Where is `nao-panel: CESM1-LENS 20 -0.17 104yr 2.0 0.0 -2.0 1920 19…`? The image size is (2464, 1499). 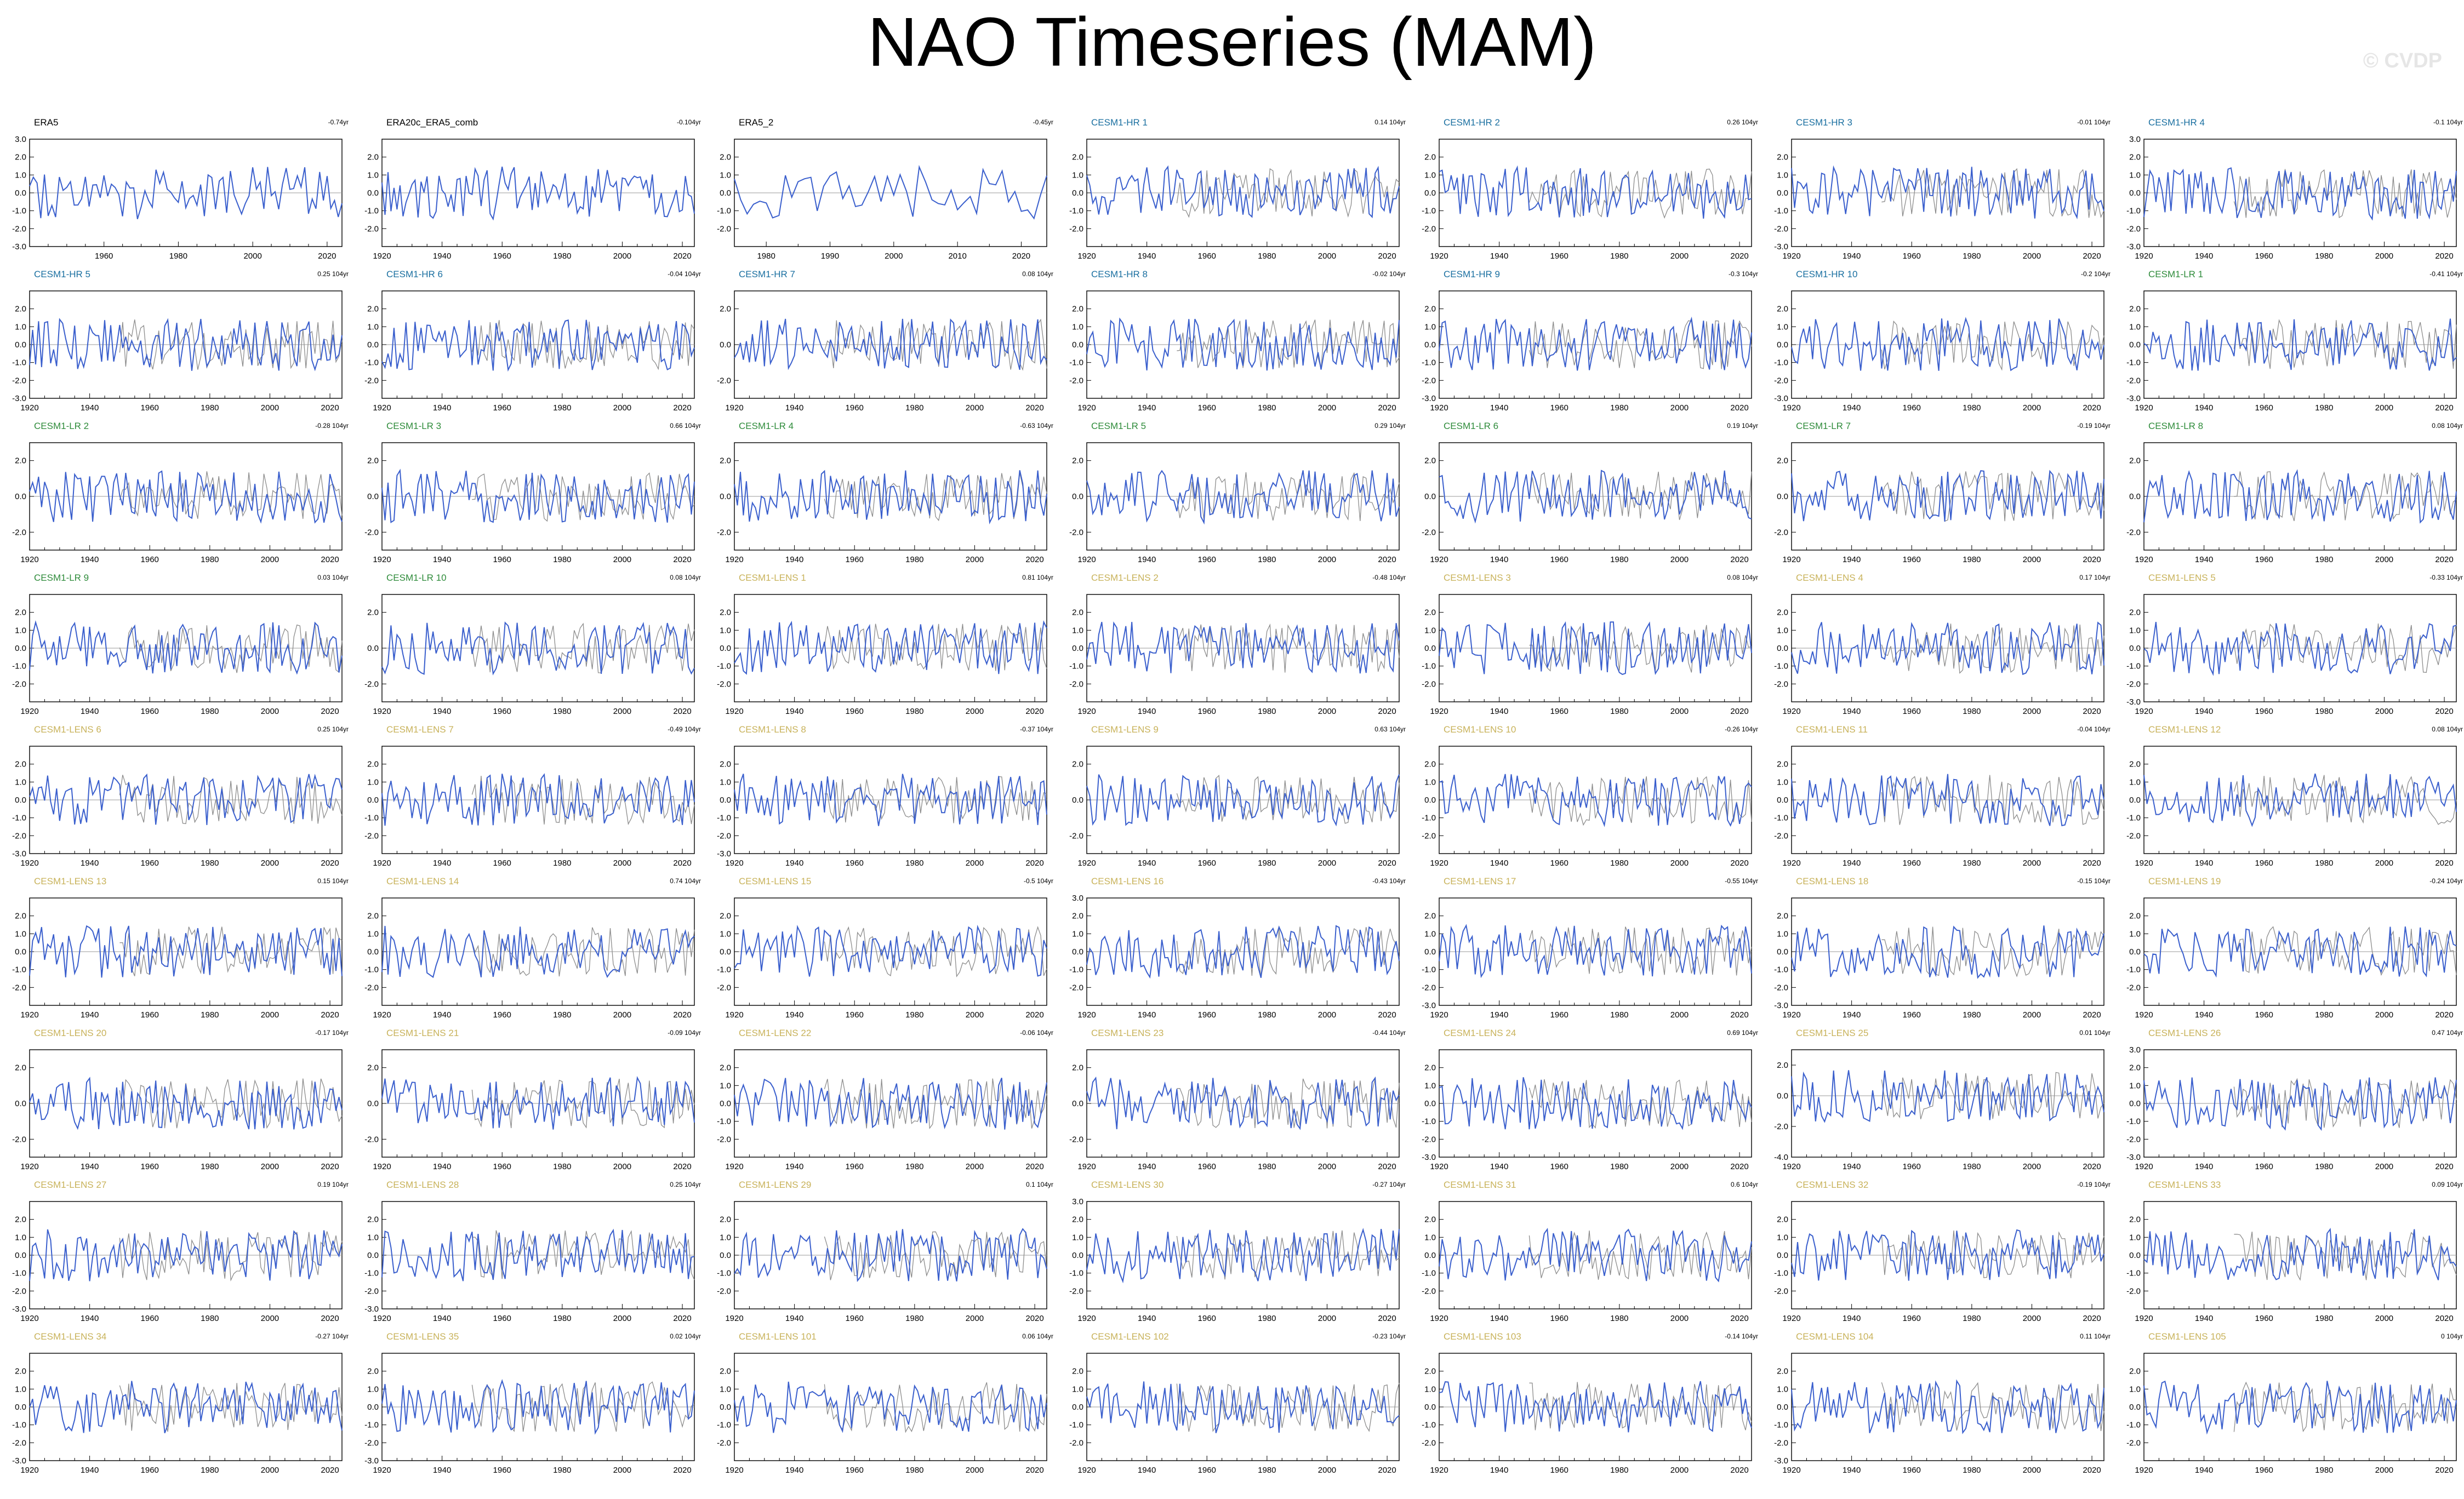
nao-panel: CESM1-LENS 20 -0.17 104yr 2.0 0.0 -2.0 1920 19… is located at coordinates (175, 1102).